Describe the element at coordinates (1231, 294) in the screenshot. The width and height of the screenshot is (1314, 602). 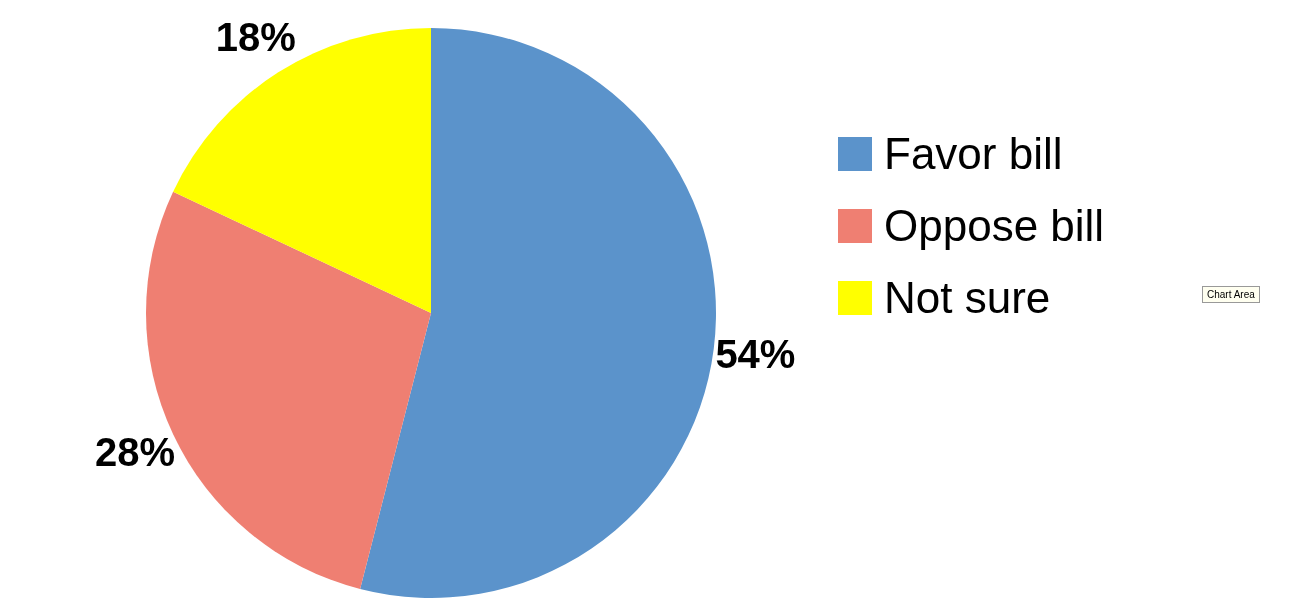
I see `text: Chart Area` at that location.